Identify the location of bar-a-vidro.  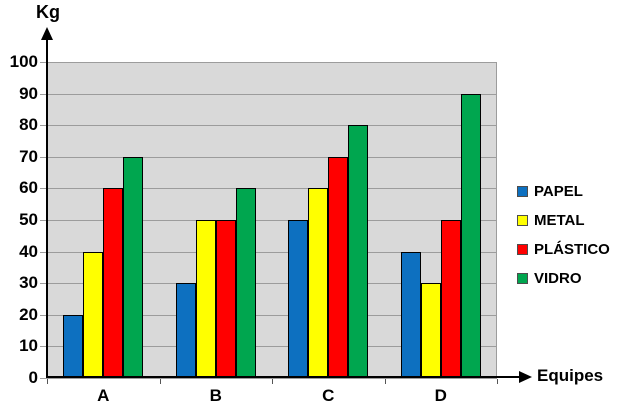
(133, 267).